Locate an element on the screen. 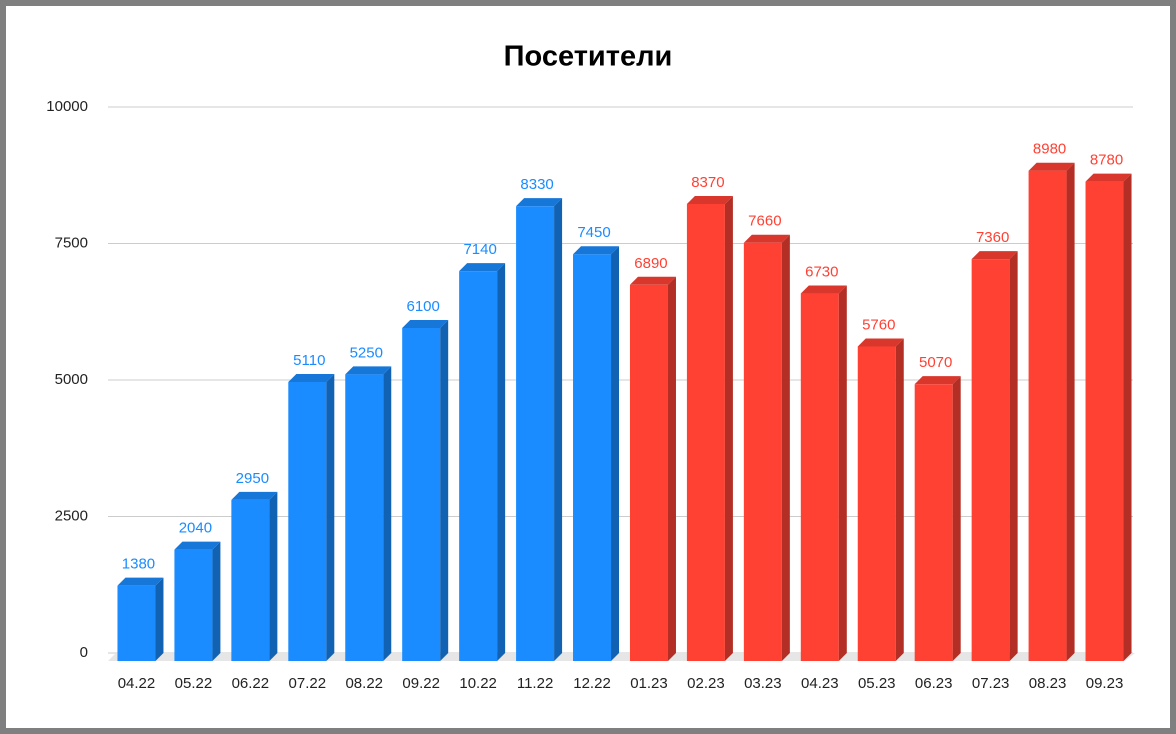 The image size is (1176, 734). x-tick-label: 12.22 is located at coordinates (592, 683).